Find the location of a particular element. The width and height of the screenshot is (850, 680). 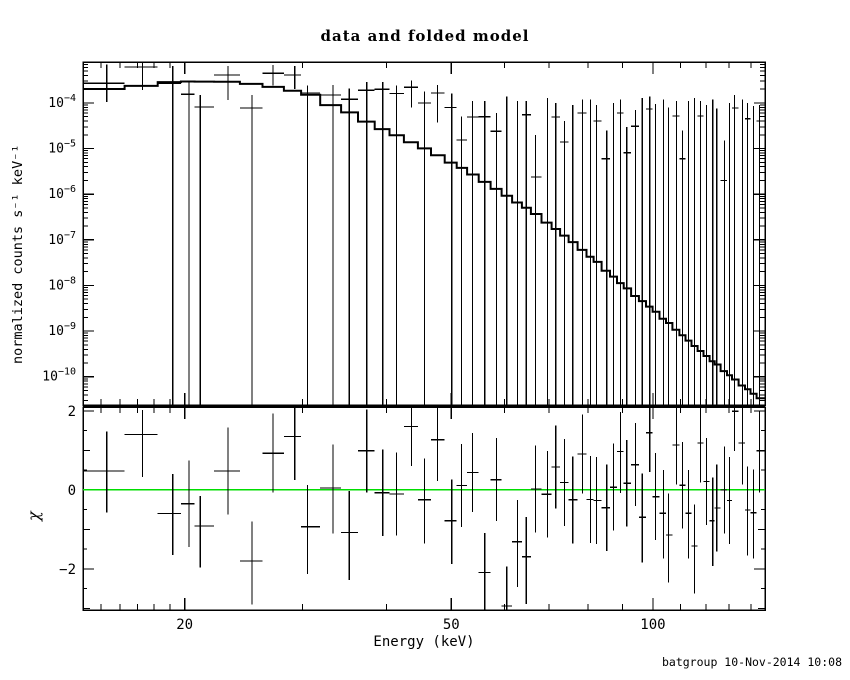

y-tick-label: 10⁻⁵ is located at coordinates (62, 148).